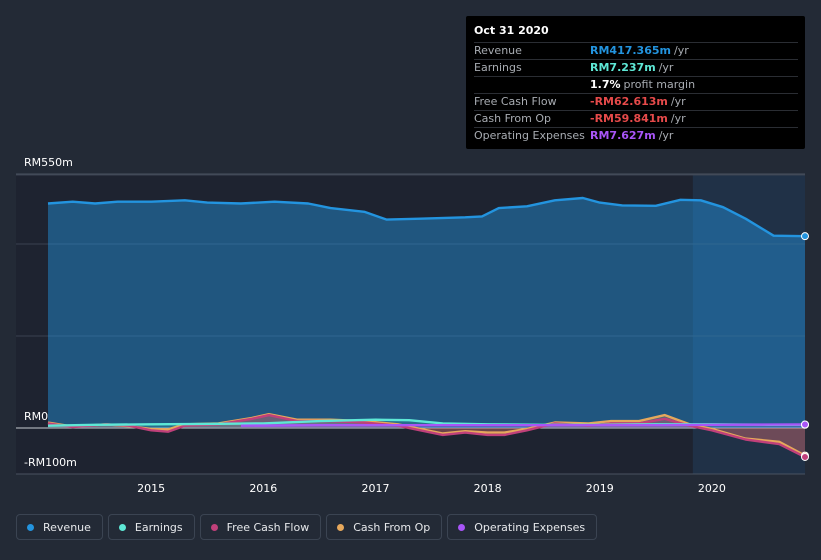 The width and height of the screenshot is (821, 560). Describe the element at coordinates (48, 162) in the screenshot. I see `y-axis-label-top: RM550m` at that location.